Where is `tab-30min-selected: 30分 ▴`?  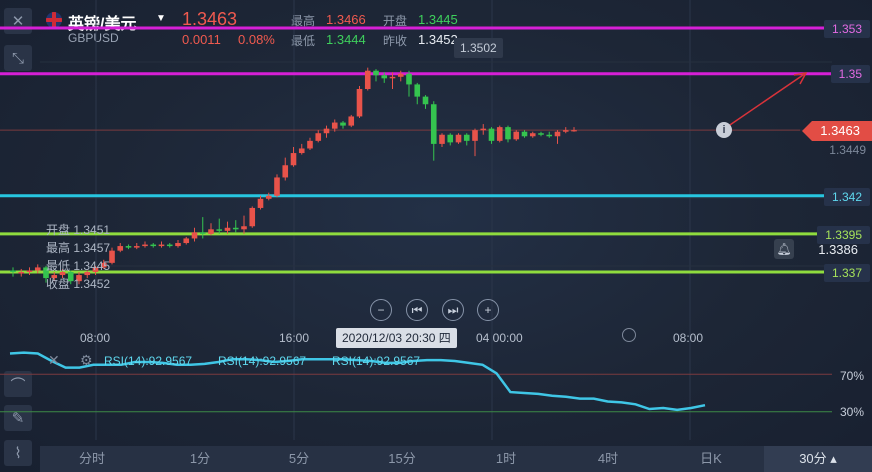
tab-30min-selected: 30分 ▴ is located at coordinates (818, 459).